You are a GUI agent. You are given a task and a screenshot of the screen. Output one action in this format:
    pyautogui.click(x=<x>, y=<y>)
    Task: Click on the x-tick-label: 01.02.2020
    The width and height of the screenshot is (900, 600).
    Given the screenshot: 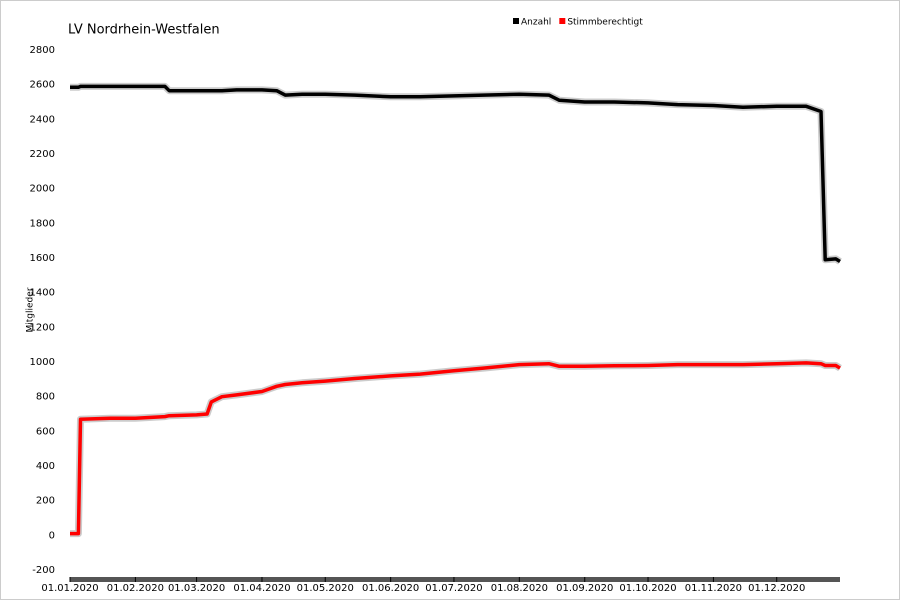 What is the action you would take?
    pyautogui.click(x=135, y=588)
    